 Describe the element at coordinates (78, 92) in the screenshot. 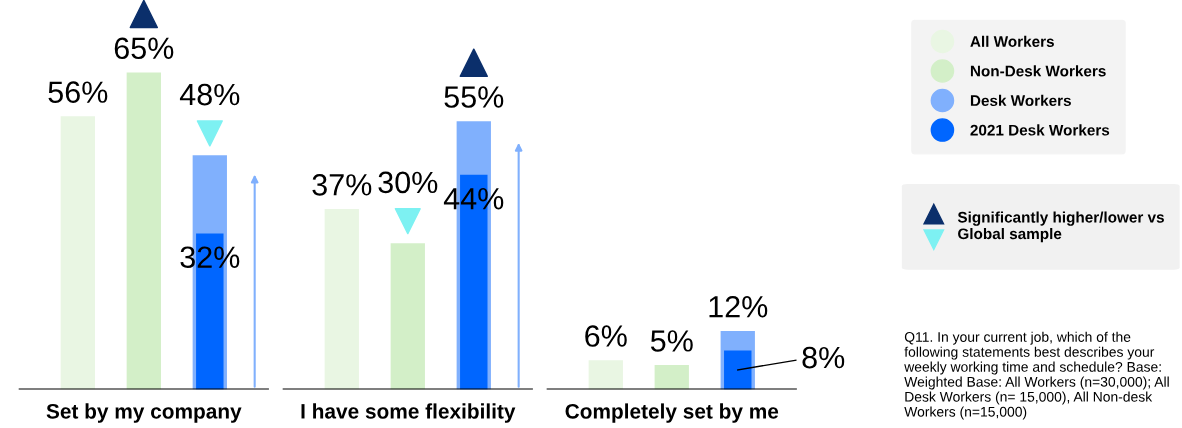

I see `data-label: 56%` at that location.